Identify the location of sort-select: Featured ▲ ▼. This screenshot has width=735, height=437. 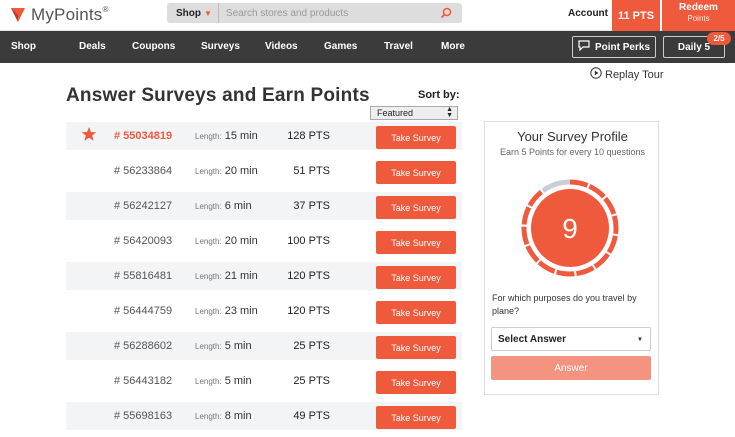
(414, 113).